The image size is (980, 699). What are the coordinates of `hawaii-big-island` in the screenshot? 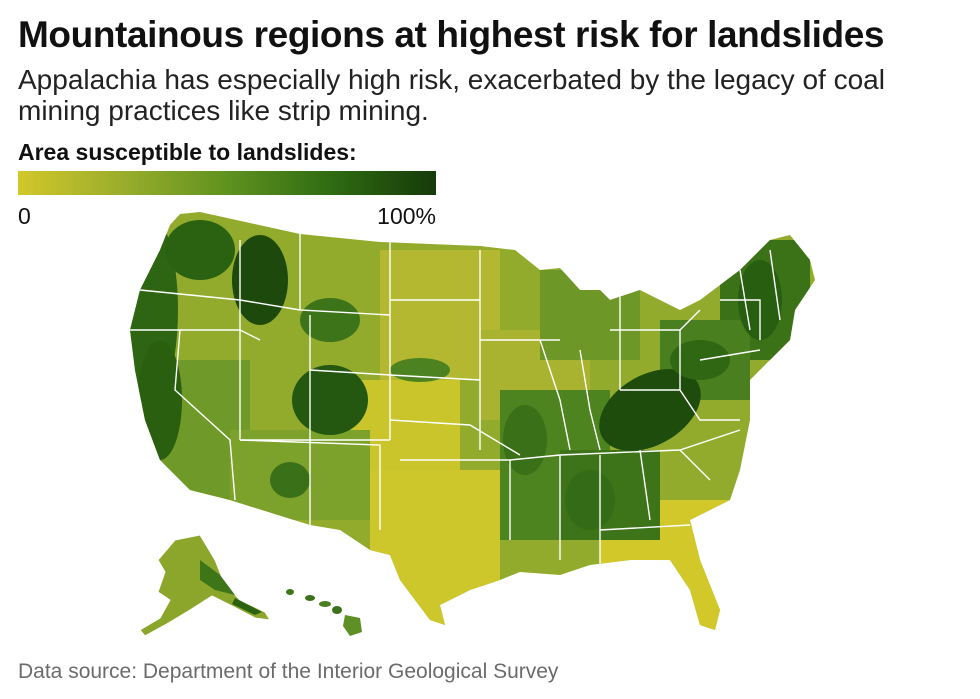 It's located at (352, 625).